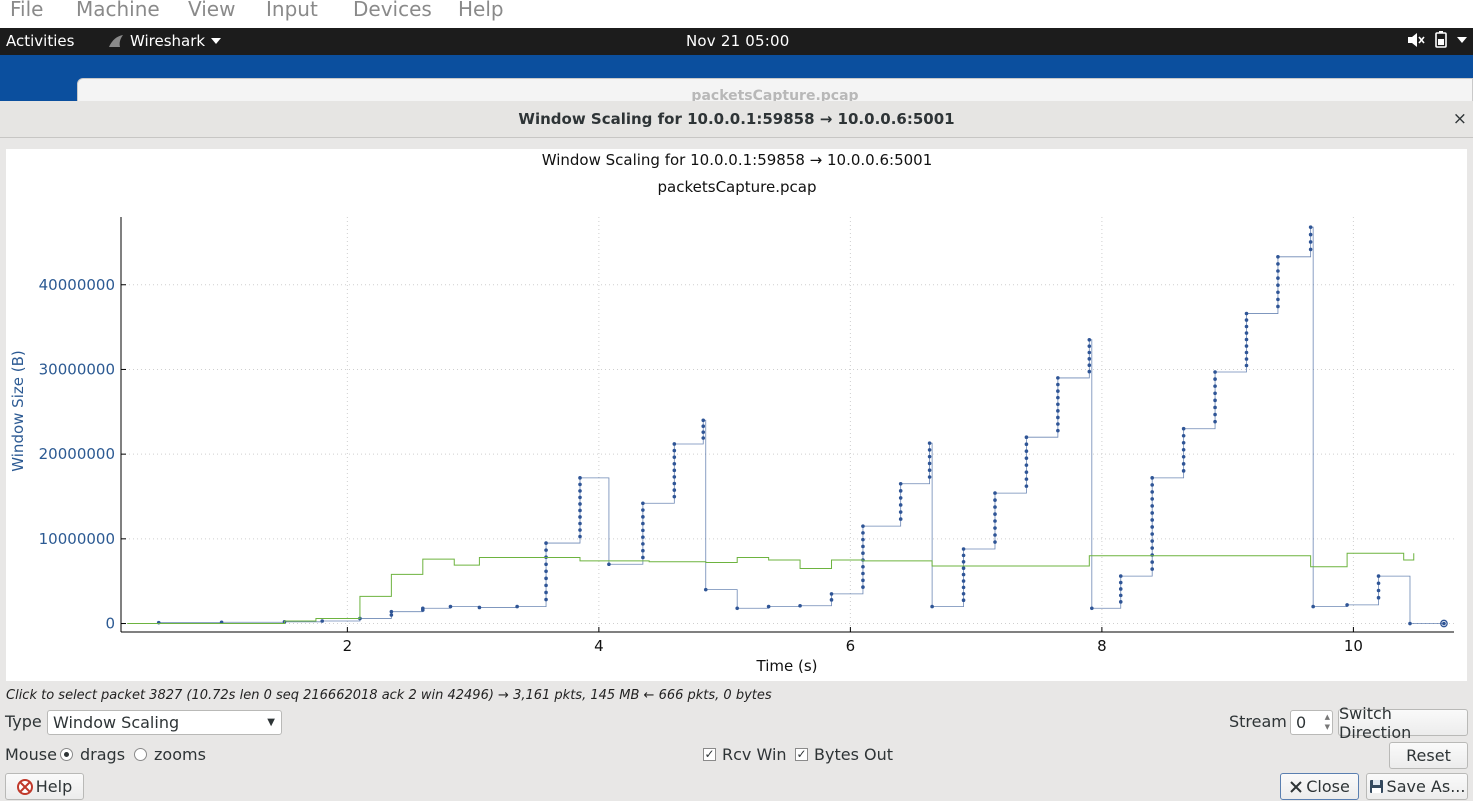 This screenshot has width=1473, height=801. Describe the element at coordinates (118, 10) in the screenshot. I see `menu-machine: Machine` at that location.